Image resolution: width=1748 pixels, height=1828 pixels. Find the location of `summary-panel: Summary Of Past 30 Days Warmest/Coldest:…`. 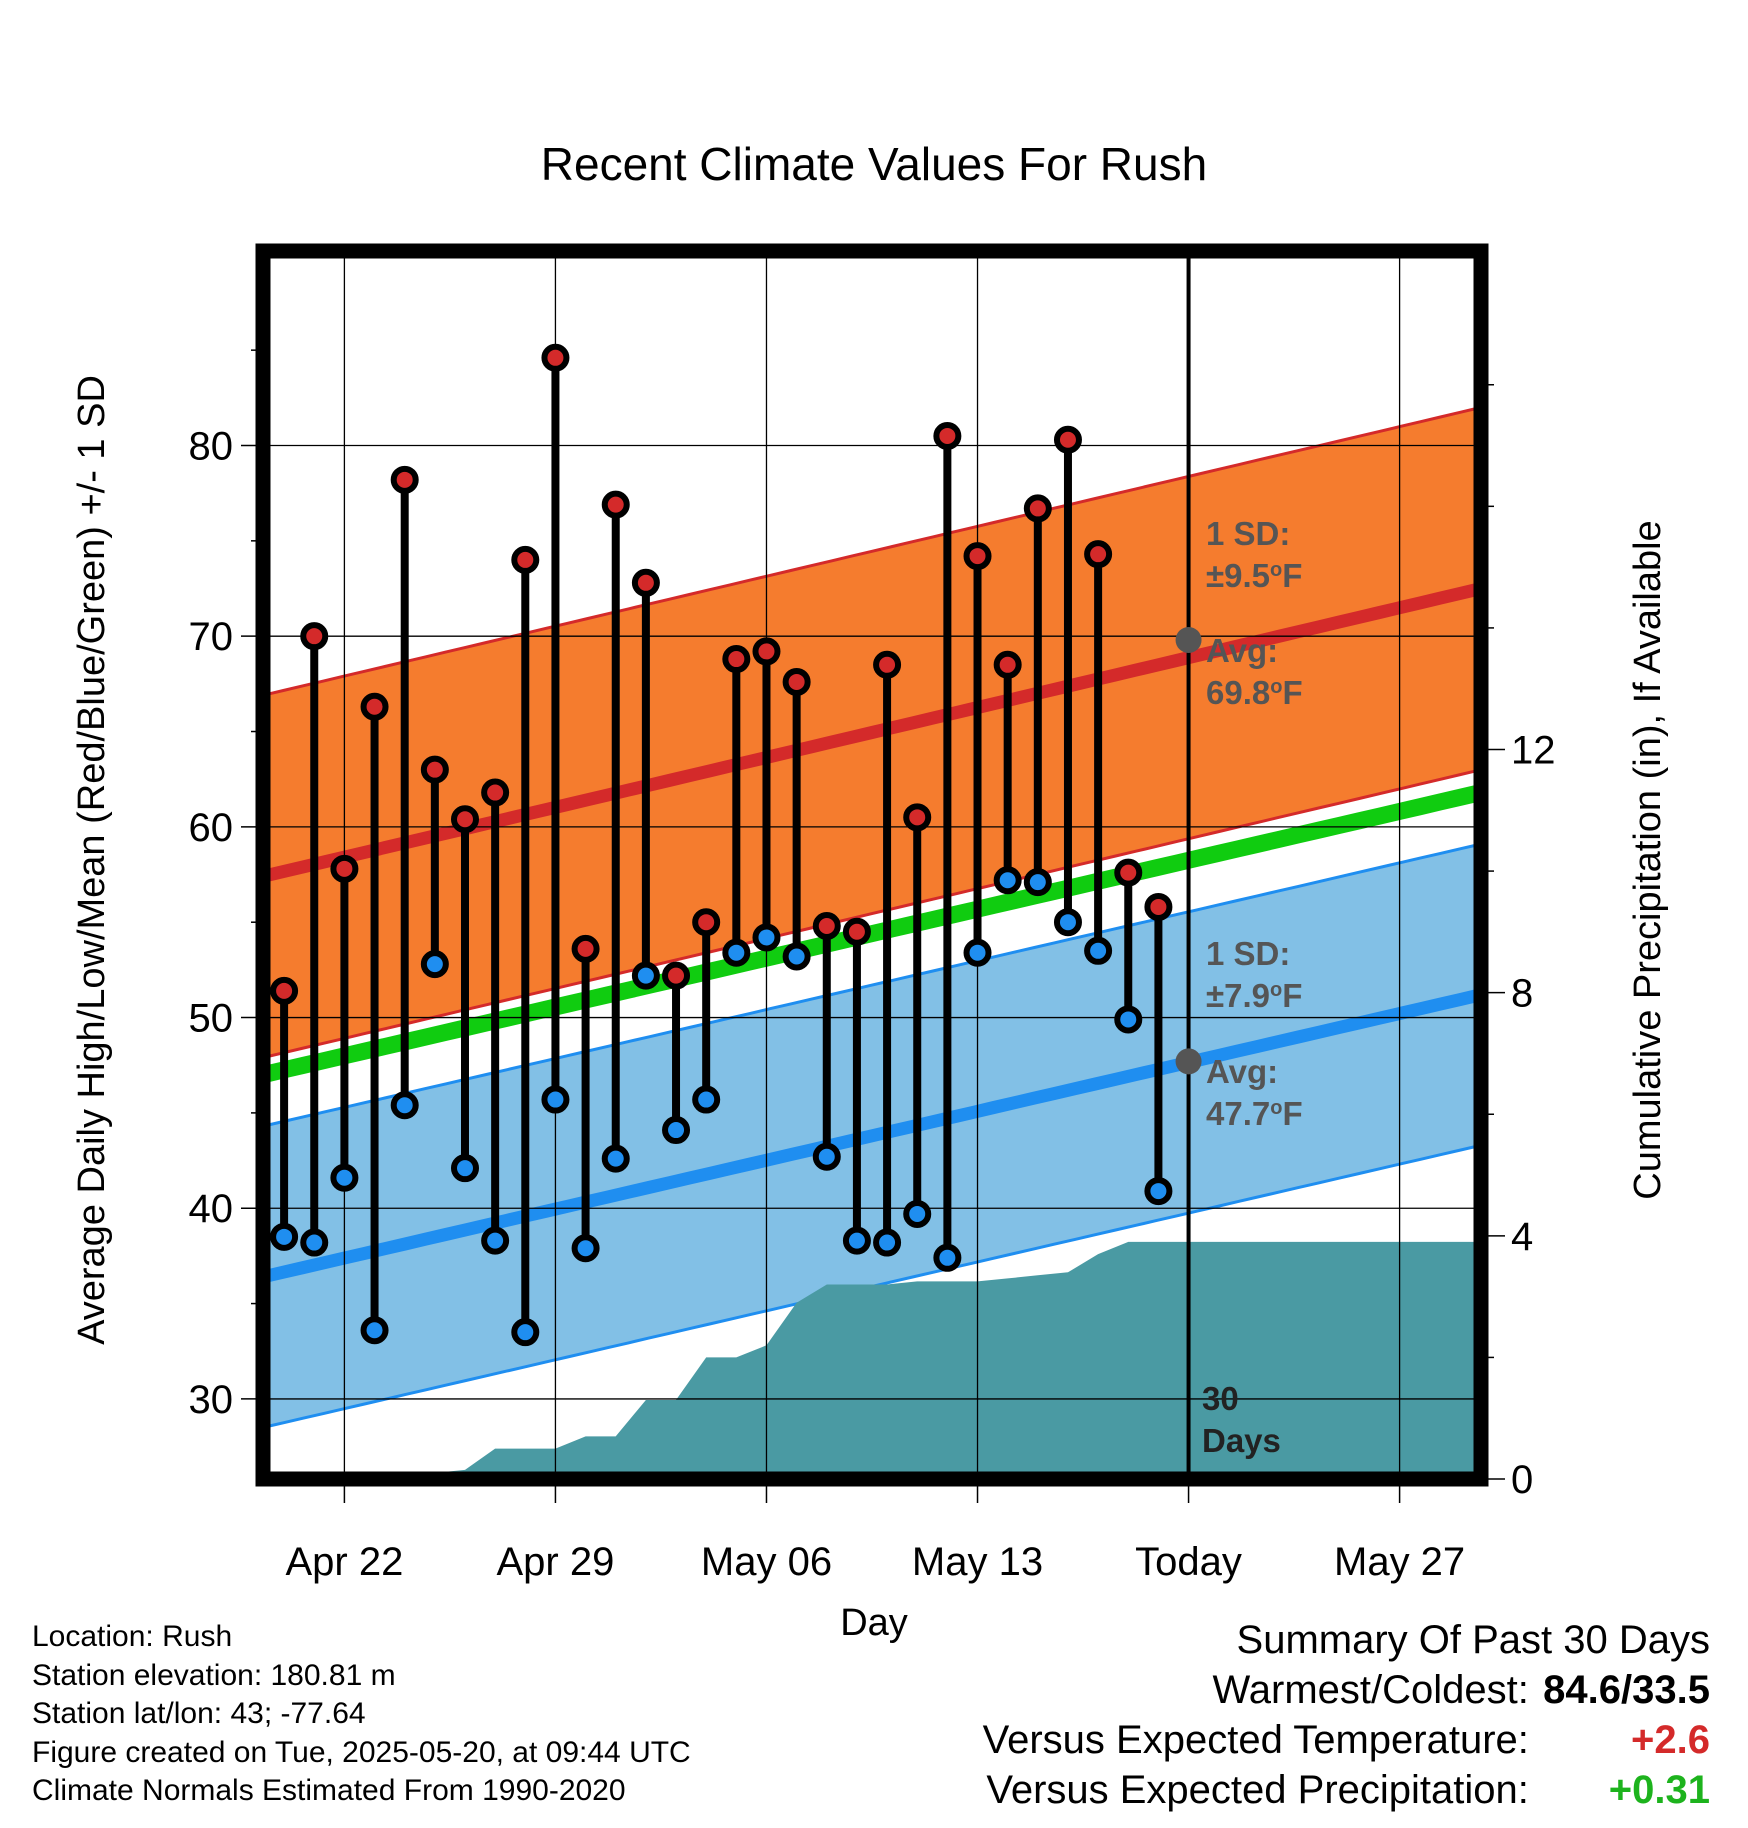

summary-panel: Summary Of Past 30 Days Warmest/Coldest:… is located at coordinates (1346, 1715).